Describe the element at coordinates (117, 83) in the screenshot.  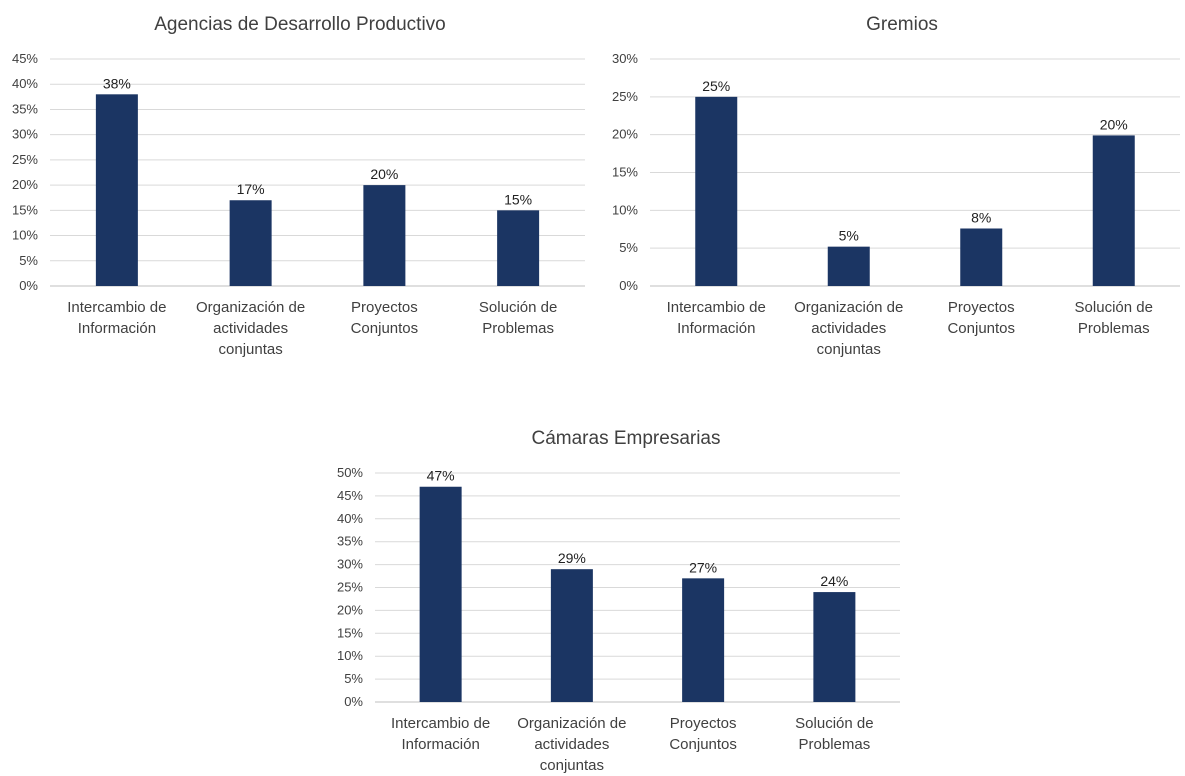
I see `data-label: 38%` at that location.